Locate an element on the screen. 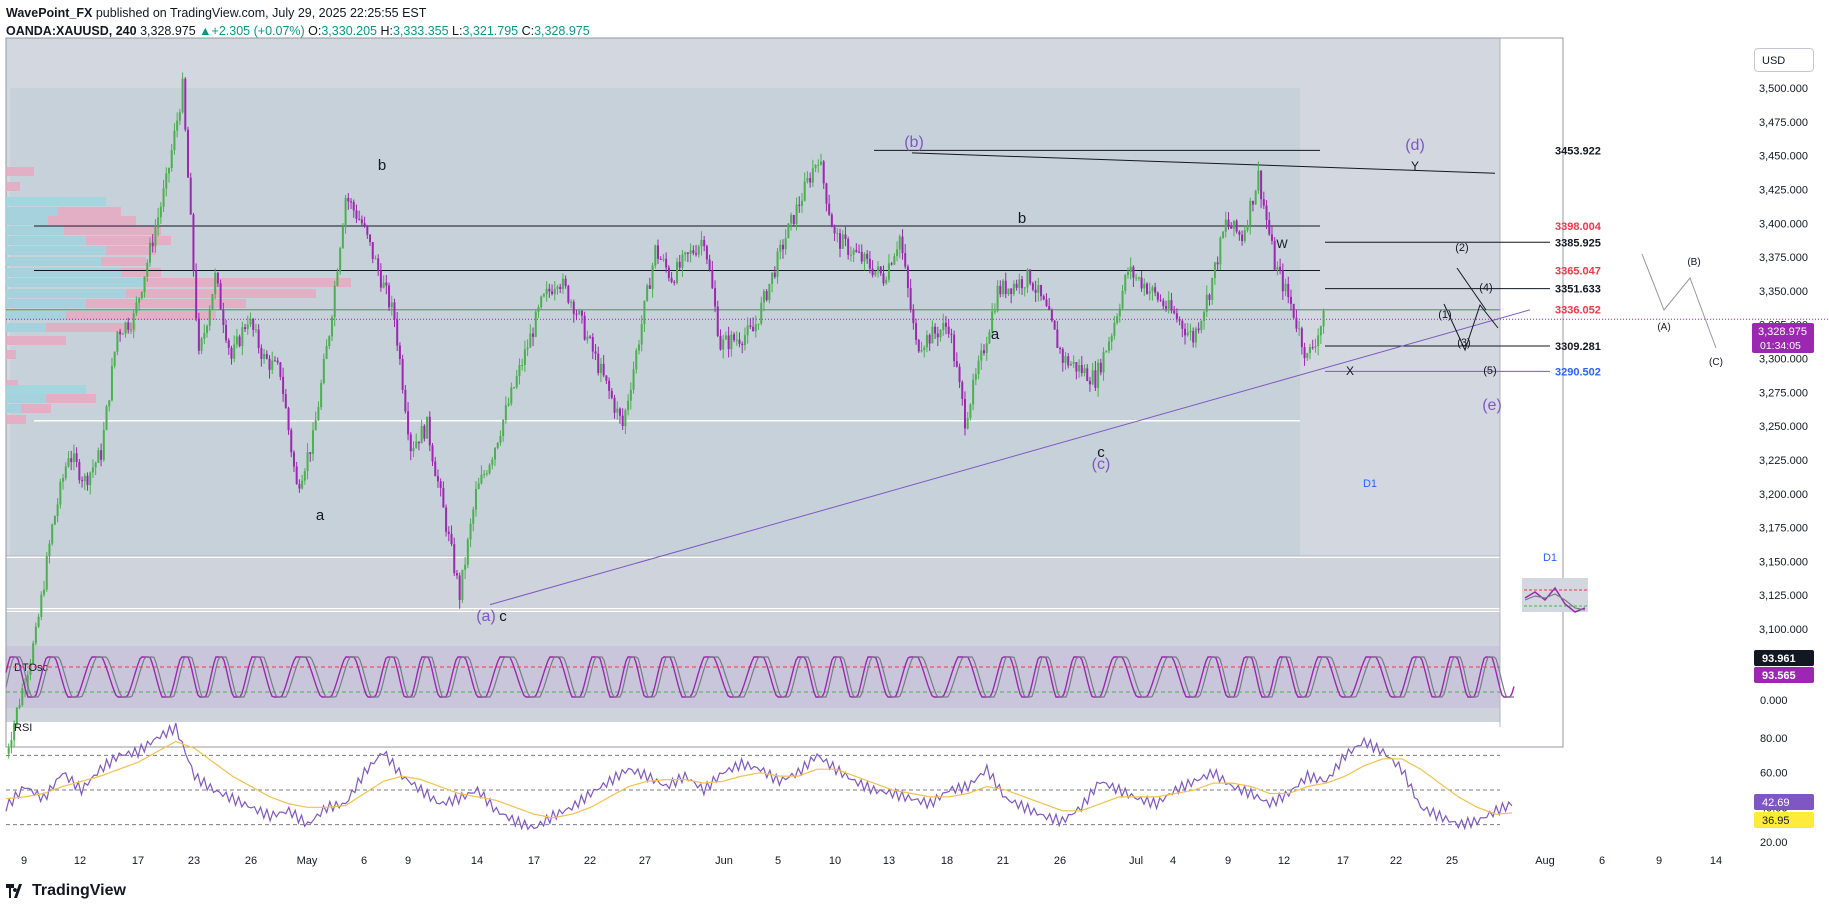 This screenshot has height=911, width=1829. dtosc-d-tag is located at coordinates (1784, 675).